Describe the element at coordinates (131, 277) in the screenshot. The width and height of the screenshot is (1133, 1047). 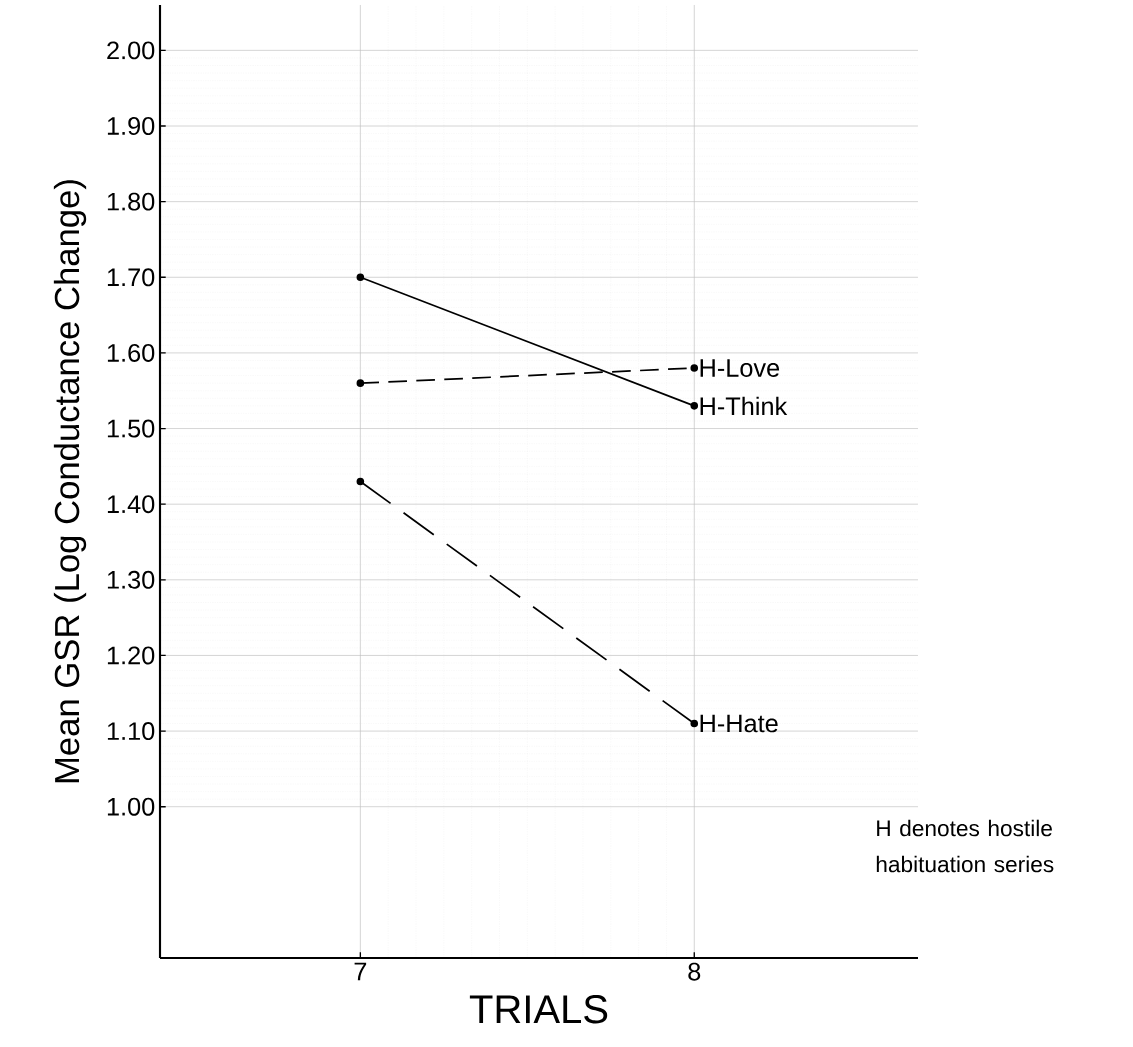
I see `y-tick-label: 1.70` at that location.